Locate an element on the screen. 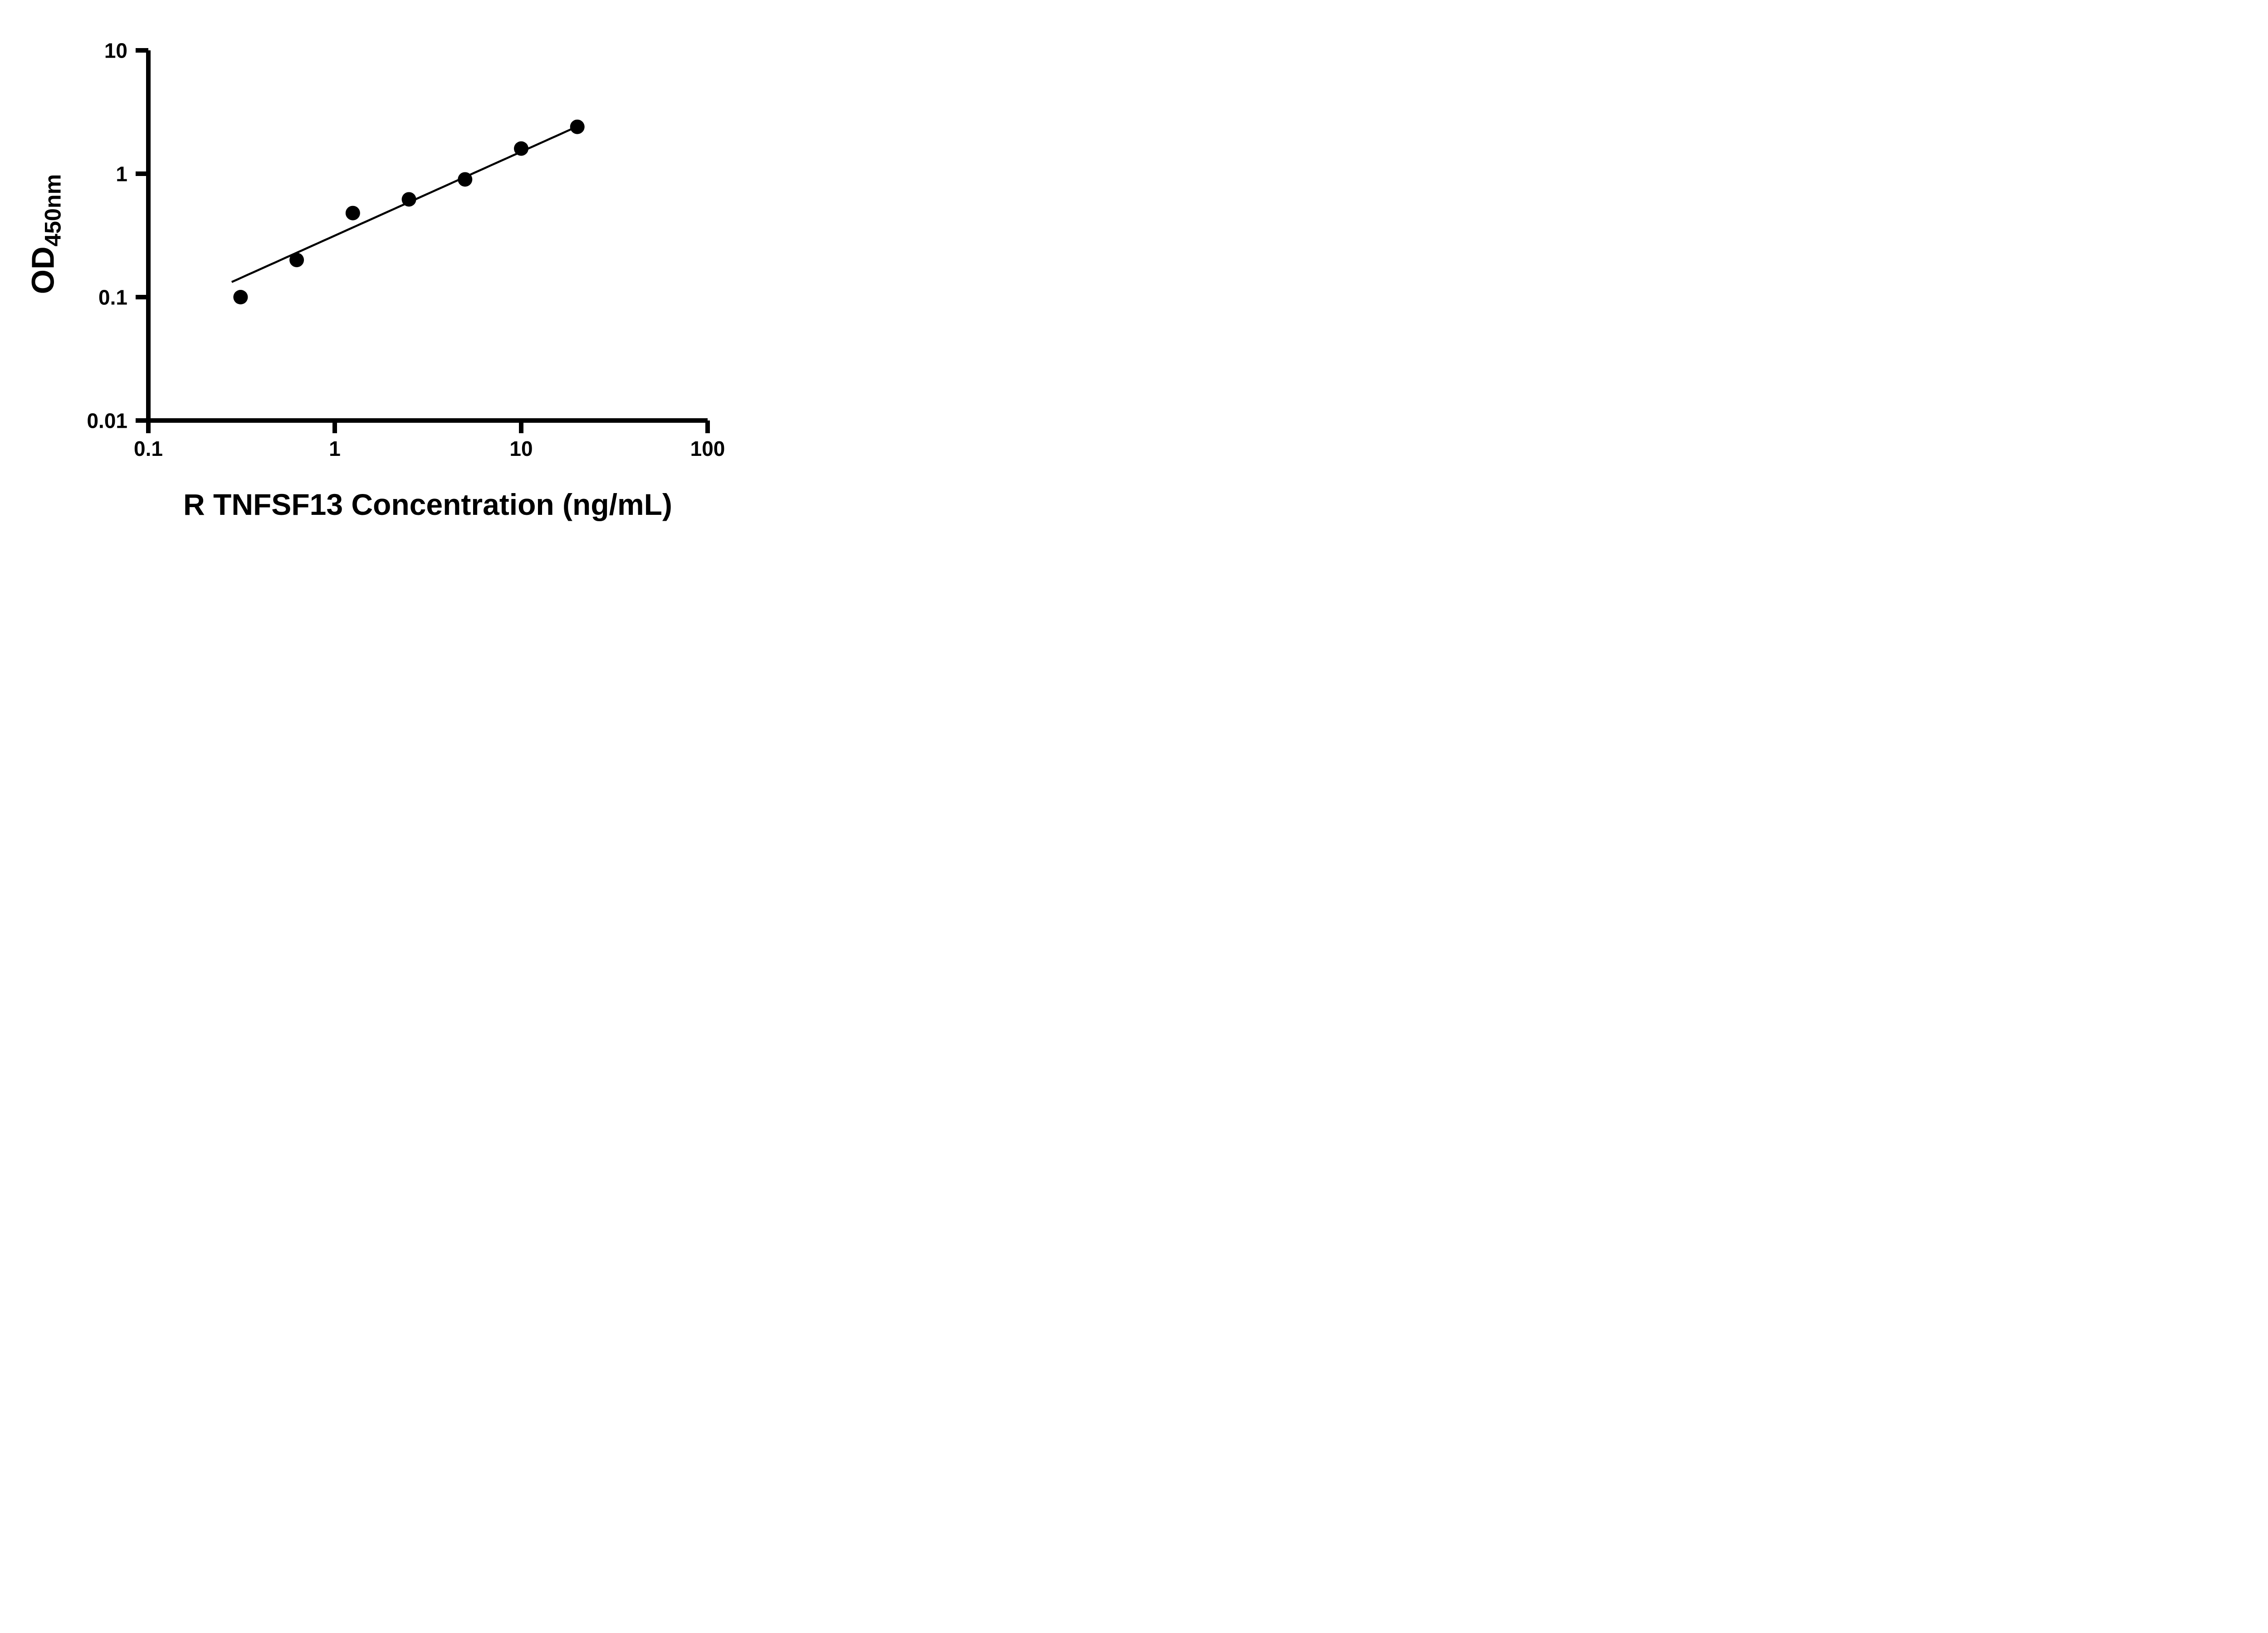 This screenshot has width=2268, height=1633. x-tick-label: 1 is located at coordinates (335, 448).